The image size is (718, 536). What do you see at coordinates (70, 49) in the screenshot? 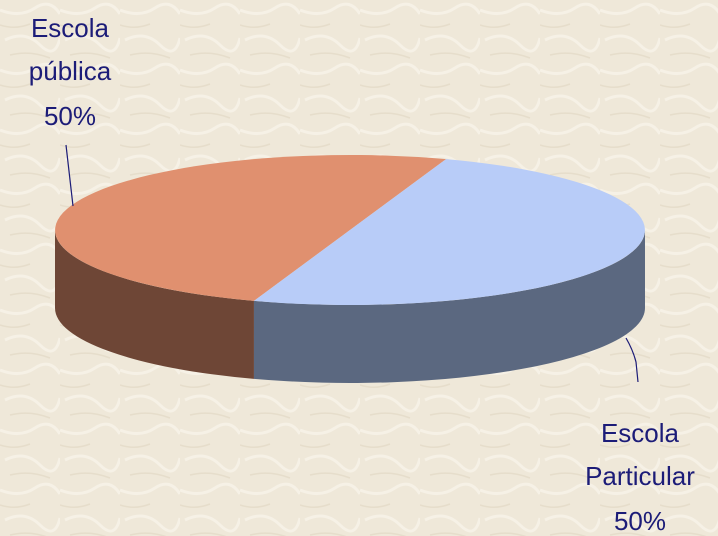
I see `category-label: Escola pública` at bounding box center [70, 49].